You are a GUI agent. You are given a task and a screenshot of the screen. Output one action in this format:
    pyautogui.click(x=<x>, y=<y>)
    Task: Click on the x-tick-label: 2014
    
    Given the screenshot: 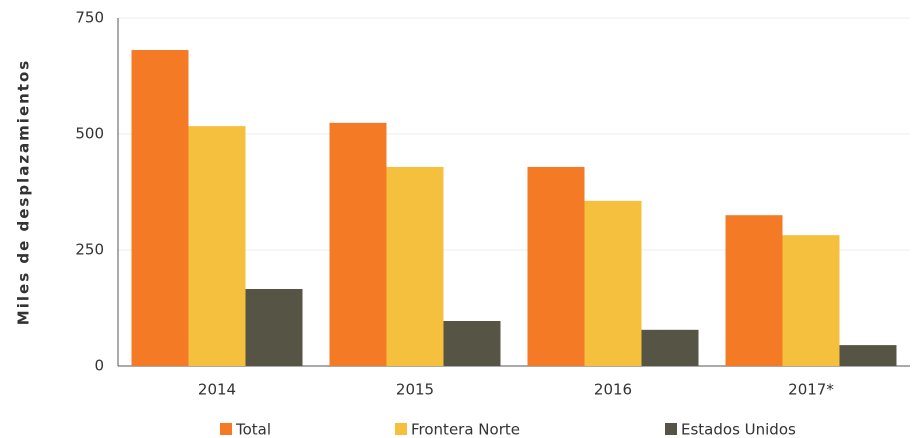 What is the action you would take?
    pyautogui.click(x=217, y=390)
    